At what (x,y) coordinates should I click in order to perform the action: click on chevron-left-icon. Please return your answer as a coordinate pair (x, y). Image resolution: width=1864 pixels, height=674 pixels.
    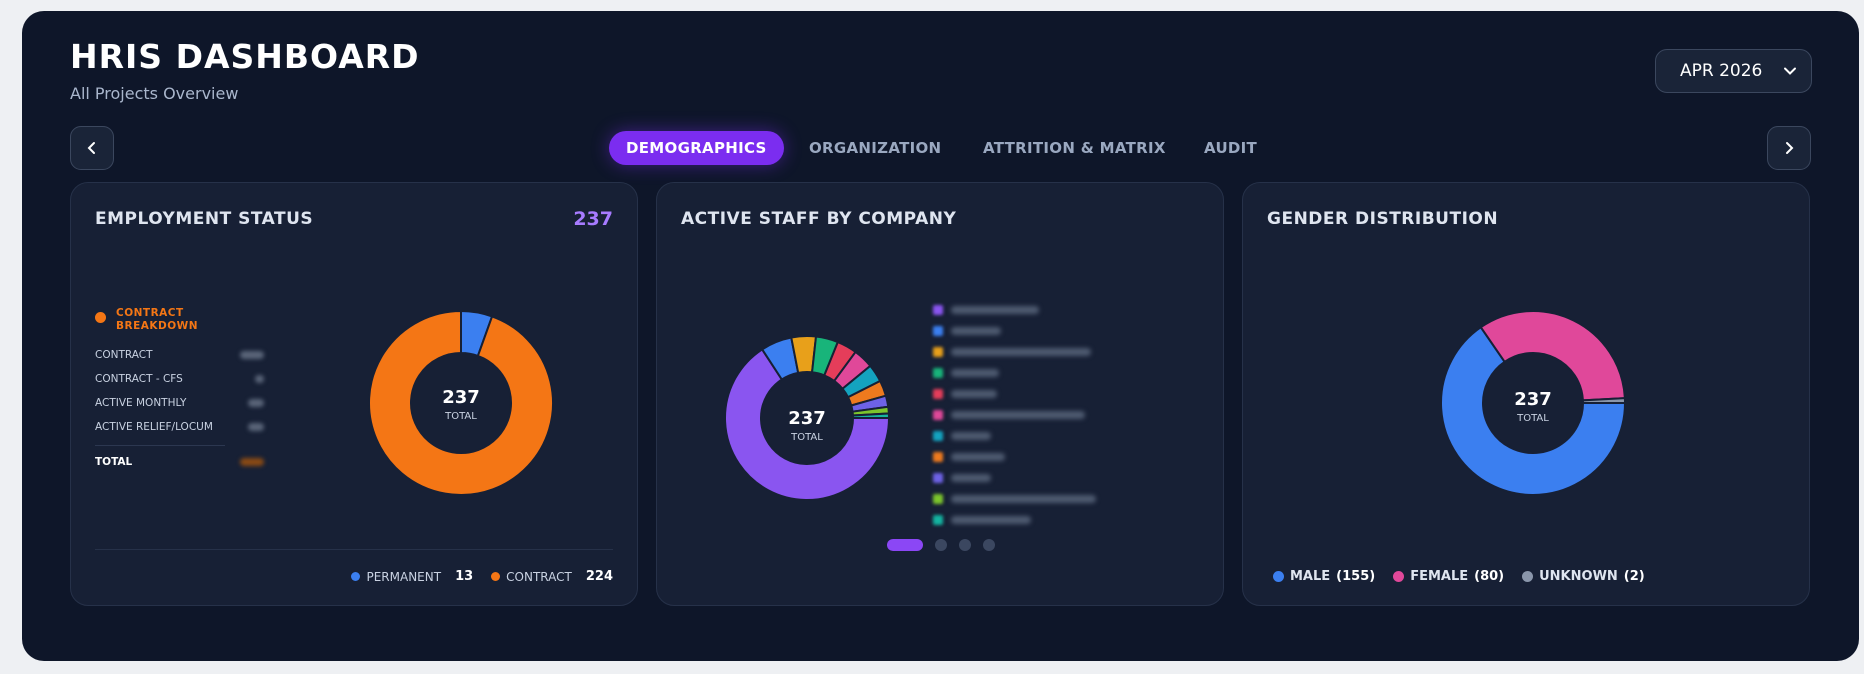
    Looking at the image, I should click on (91, 148).